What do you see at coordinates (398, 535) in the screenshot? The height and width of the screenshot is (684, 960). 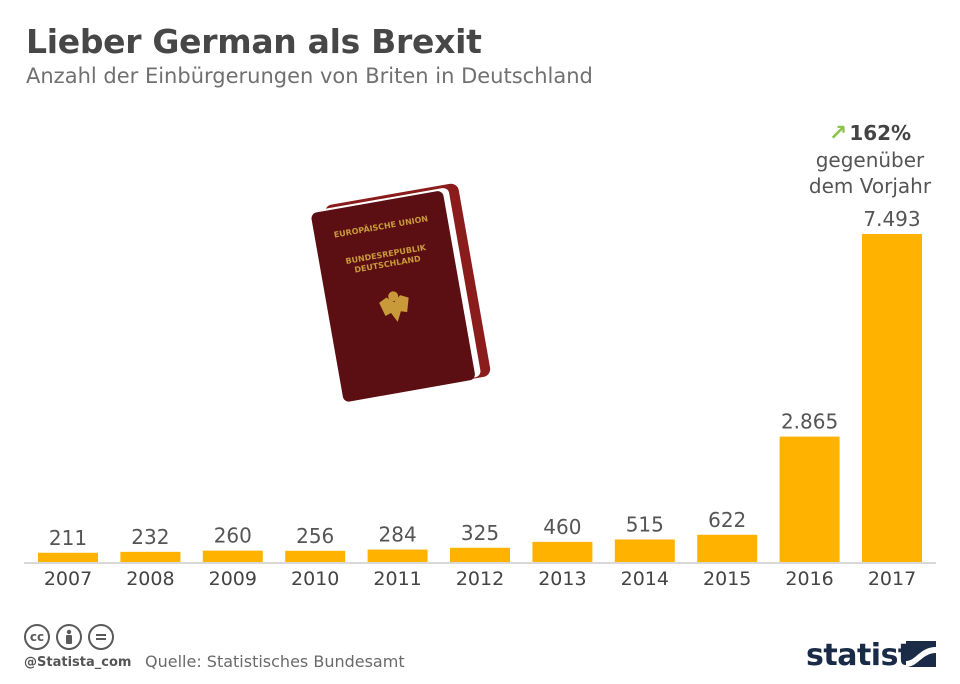 I see `value-label-2011: 284` at bounding box center [398, 535].